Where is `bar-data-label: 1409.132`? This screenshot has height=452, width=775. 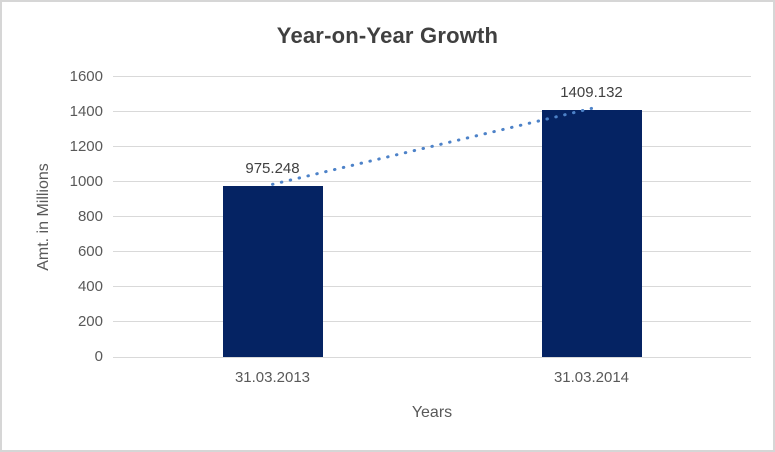 bar-data-label: 1409.132 is located at coordinates (591, 93).